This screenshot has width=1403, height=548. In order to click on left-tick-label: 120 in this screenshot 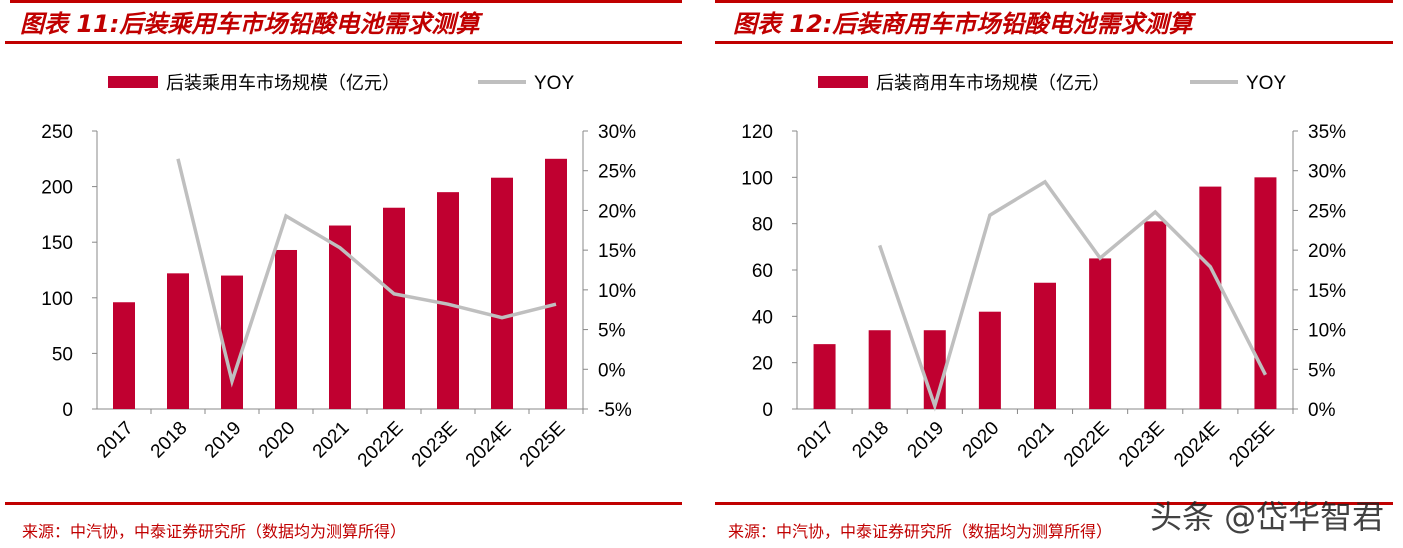, I will do `click(757, 132)`.